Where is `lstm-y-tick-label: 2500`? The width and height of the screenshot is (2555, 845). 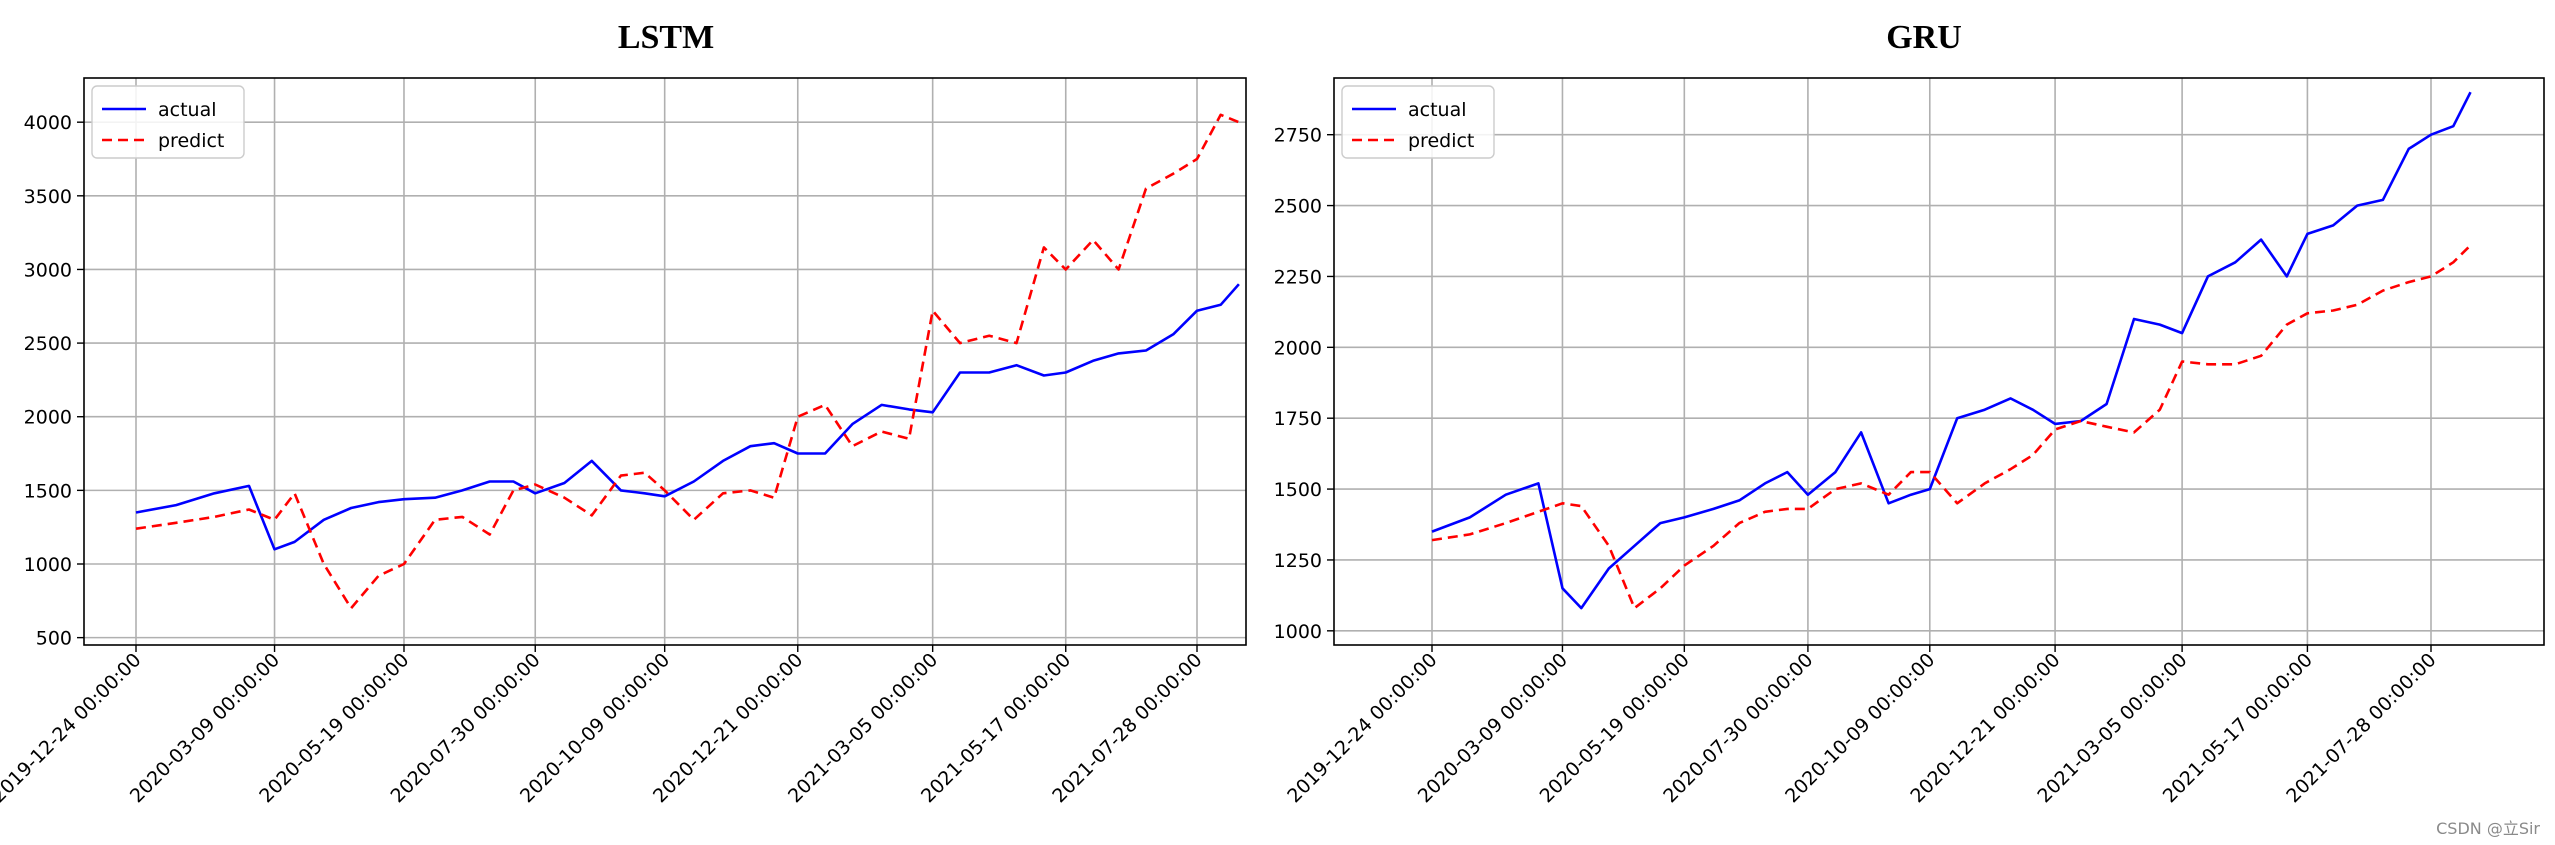 lstm-y-tick-label: 2500 is located at coordinates (48, 344).